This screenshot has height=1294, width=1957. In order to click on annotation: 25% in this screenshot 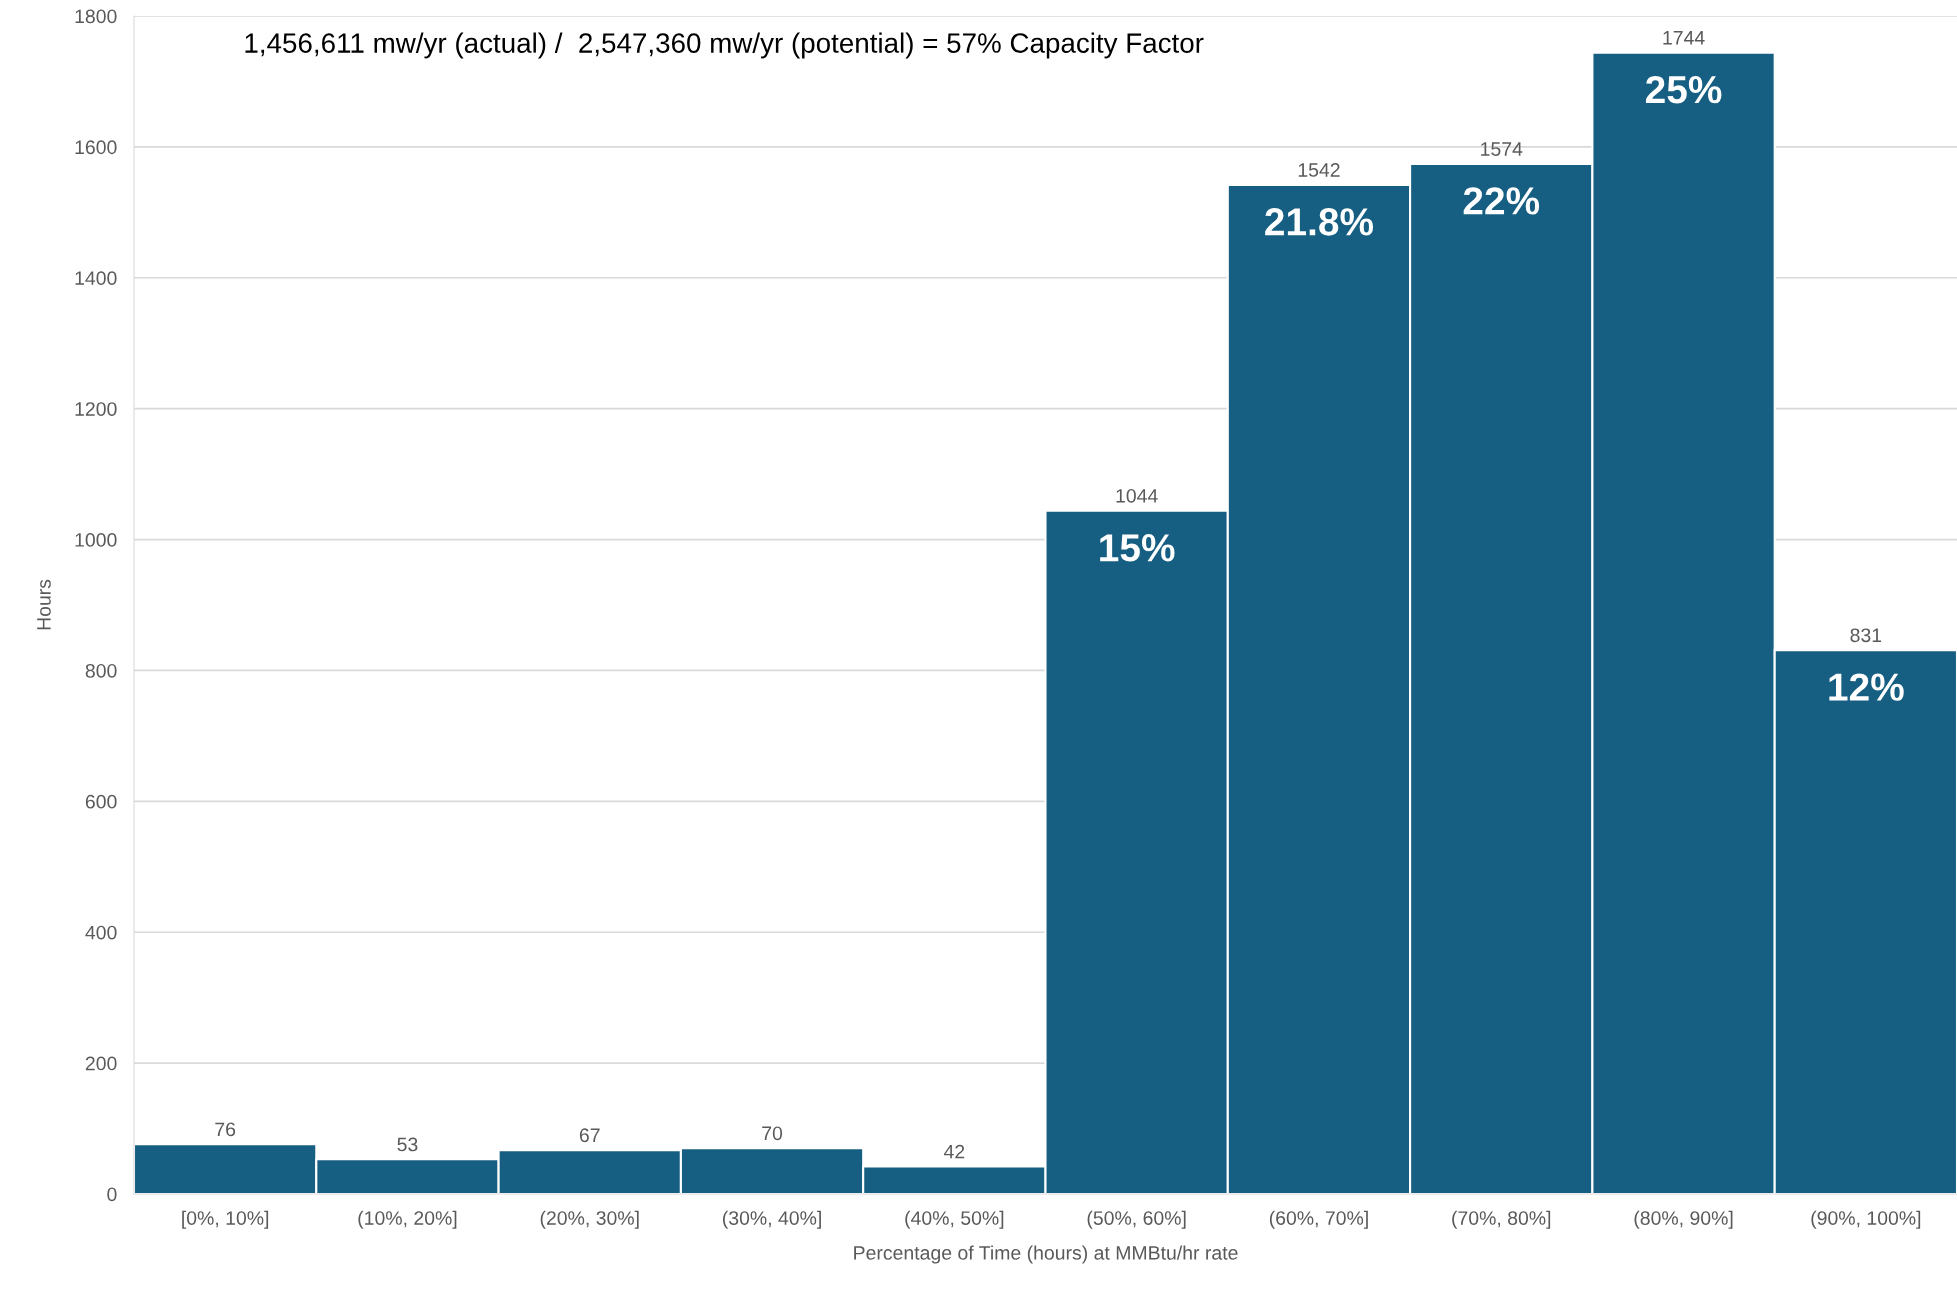, I will do `click(1683, 89)`.